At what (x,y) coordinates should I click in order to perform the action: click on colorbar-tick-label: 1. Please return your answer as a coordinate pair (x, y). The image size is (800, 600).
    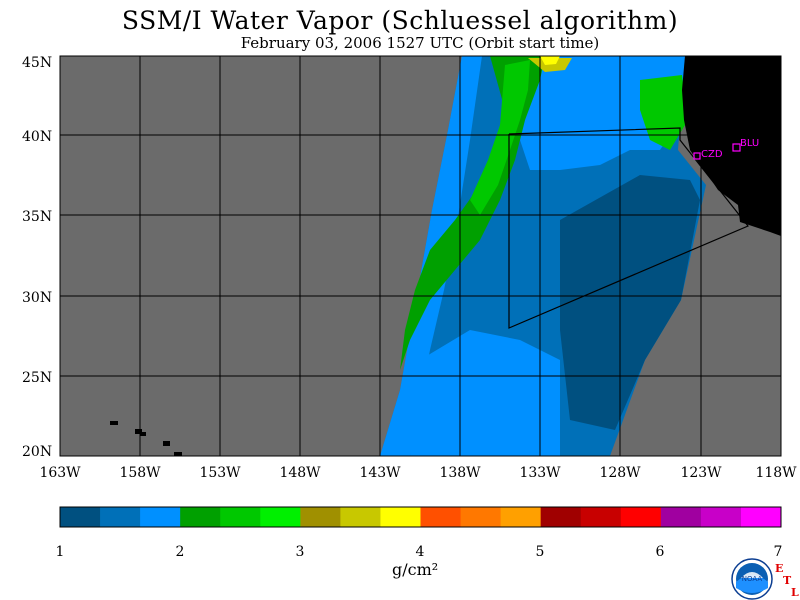
    Looking at the image, I should click on (60, 552).